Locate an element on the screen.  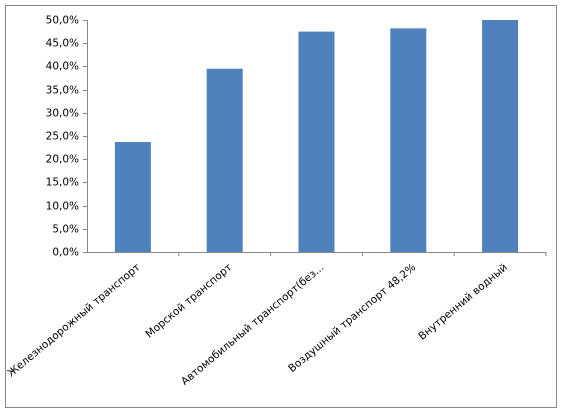
y-tick-label: 5,0% is located at coordinates (65, 230).